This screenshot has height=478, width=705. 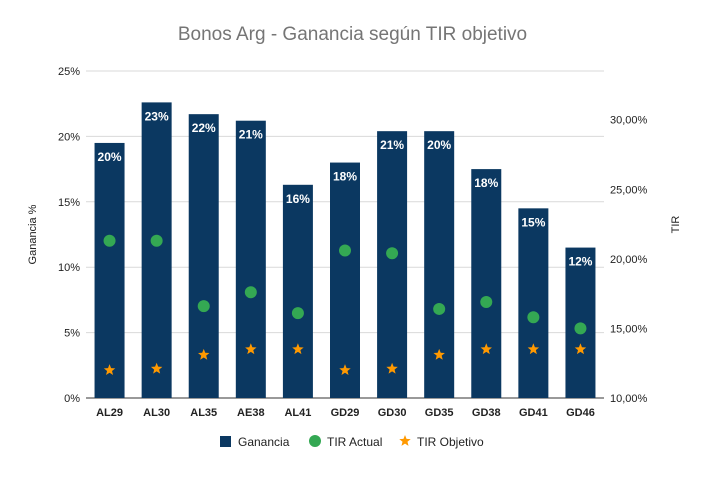 What do you see at coordinates (204, 128) in the screenshot?
I see `bar-data-label: 22%` at bounding box center [204, 128].